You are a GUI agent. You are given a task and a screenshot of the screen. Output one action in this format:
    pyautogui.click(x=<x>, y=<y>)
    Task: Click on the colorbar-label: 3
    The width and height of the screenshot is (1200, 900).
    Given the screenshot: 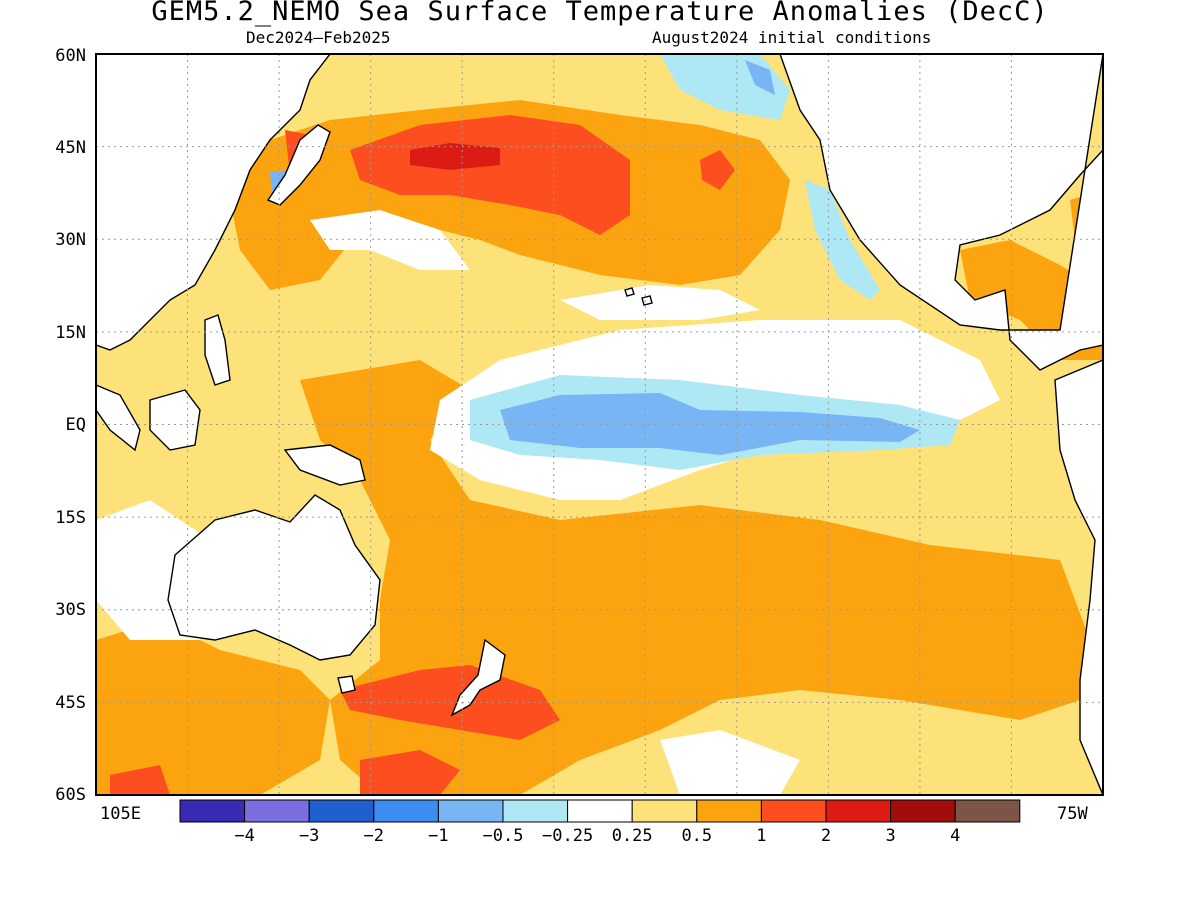 What is the action you would take?
    pyautogui.click(x=890, y=836)
    